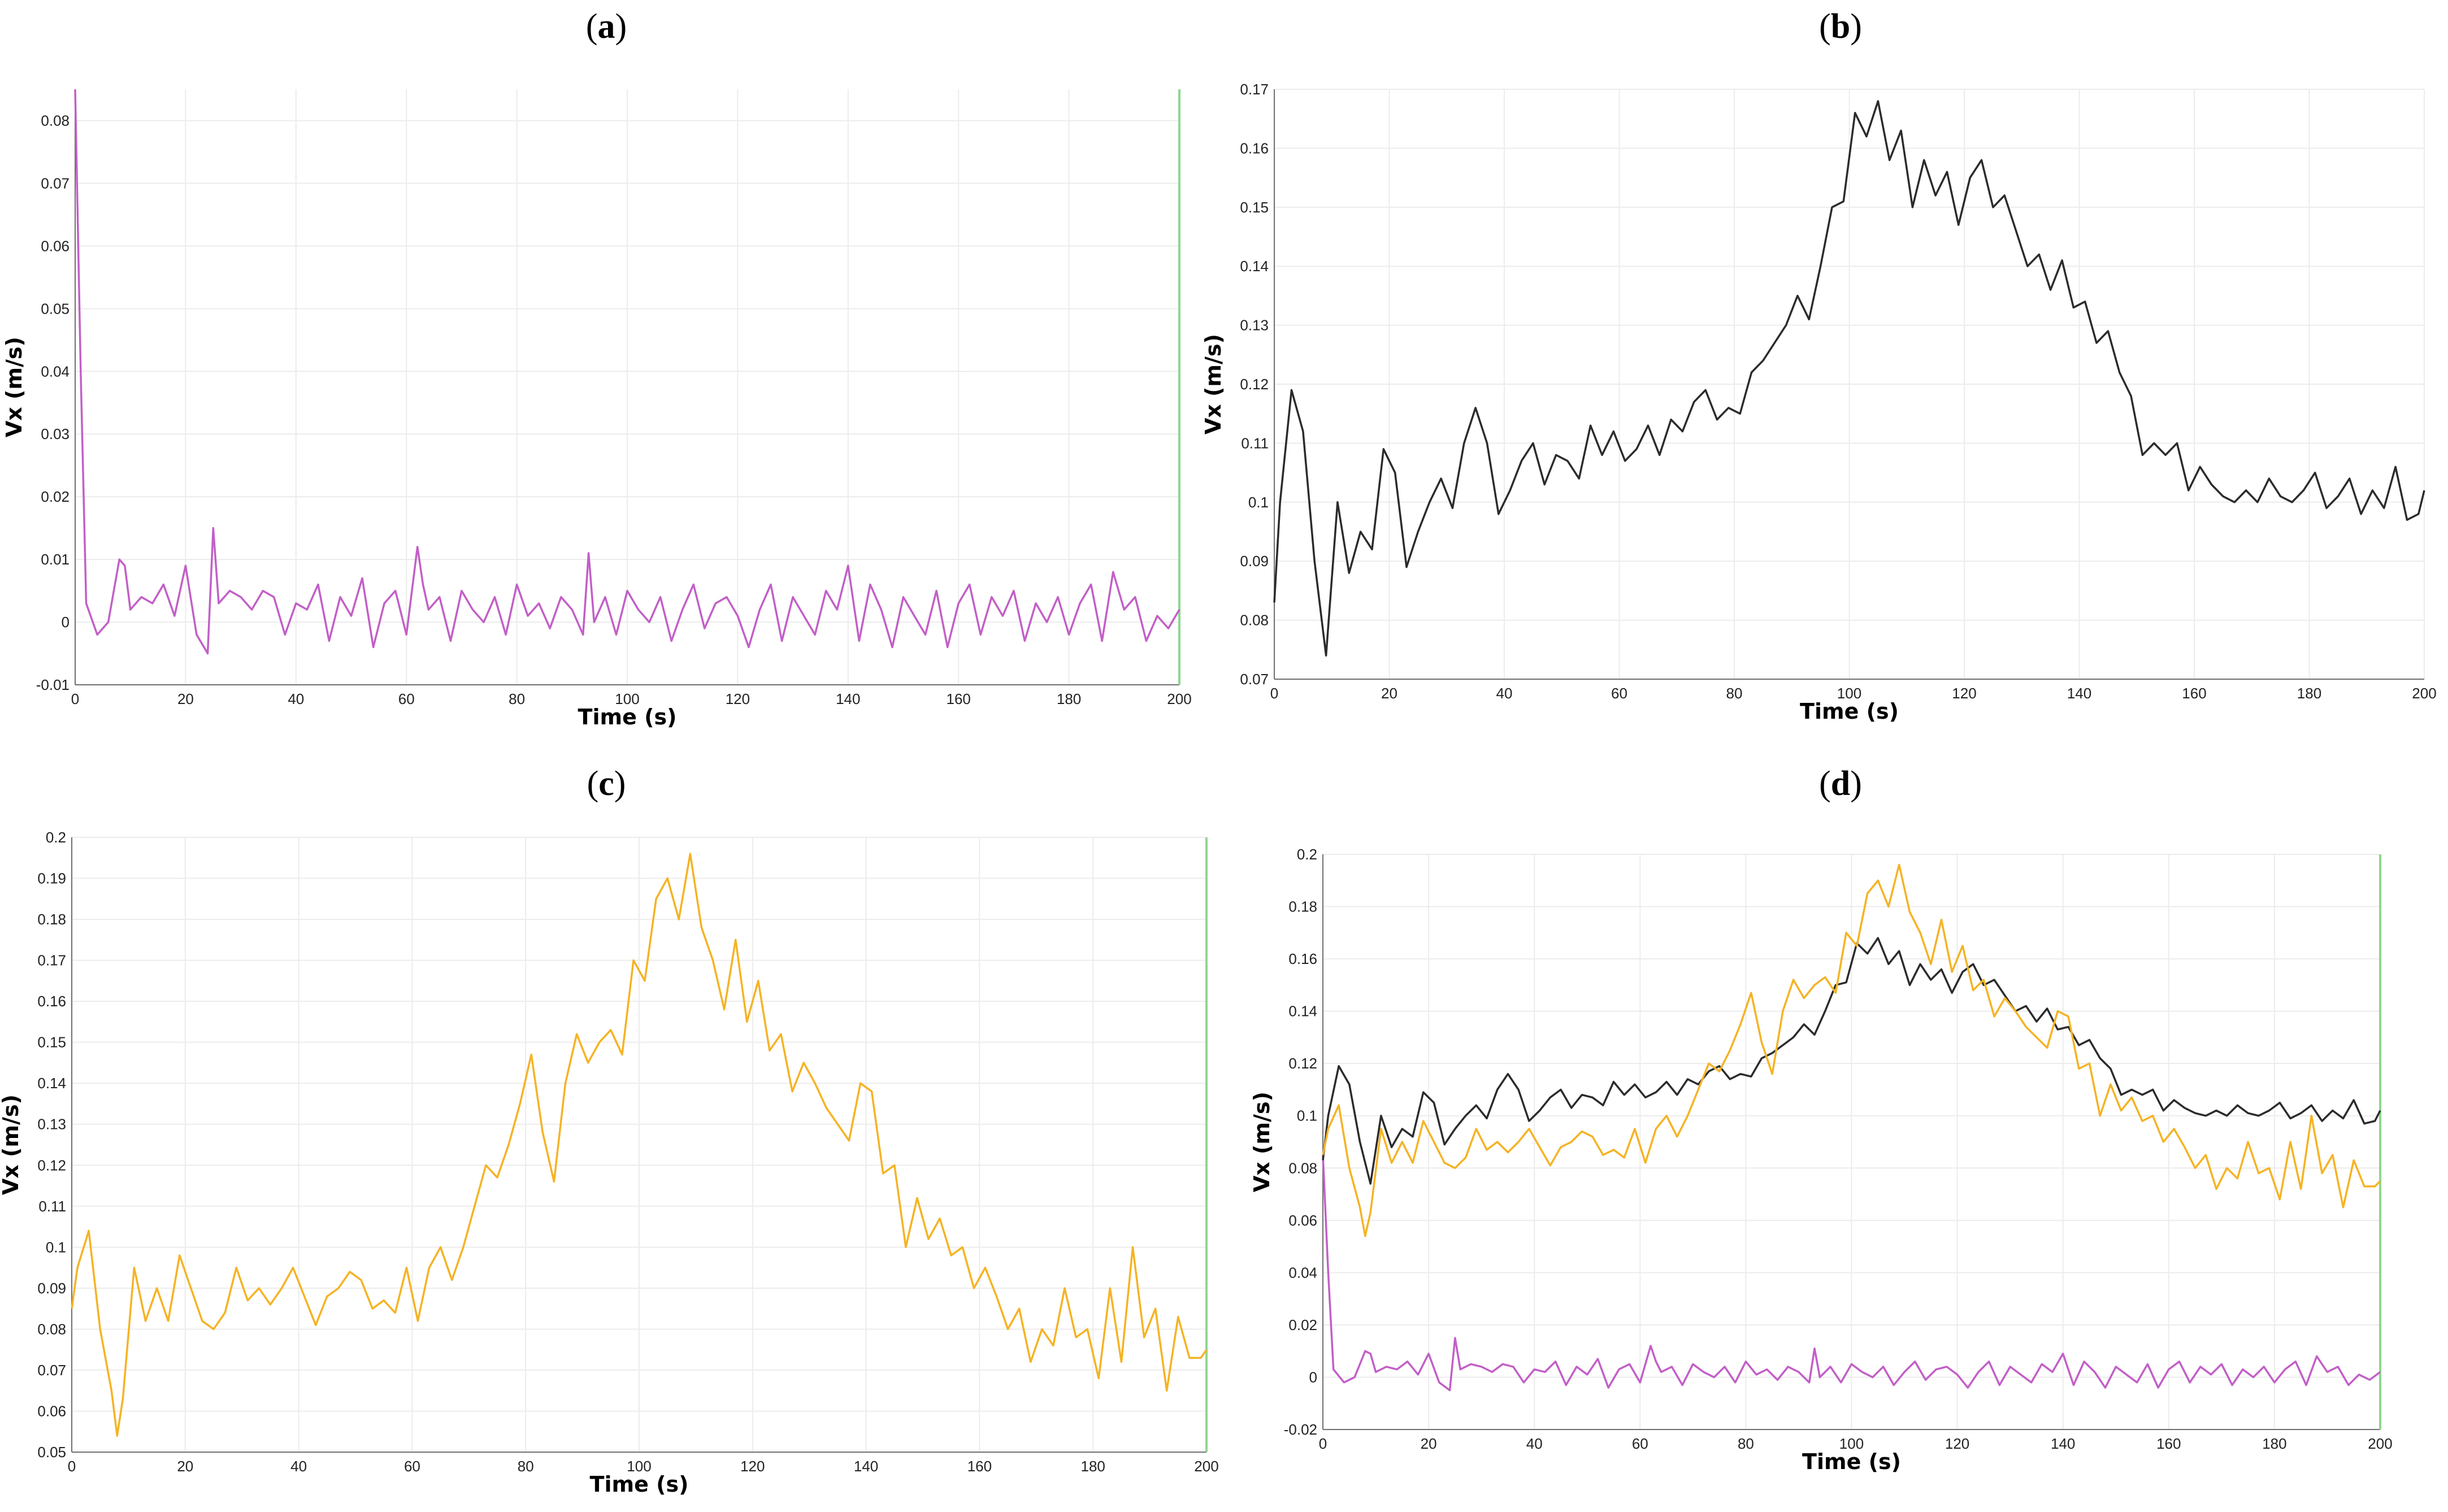 The image size is (2448, 1512). What do you see at coordinates (53, 684) in the screenshot?
I see `y-tick-label: -0.01` at bounding box center [53, 684].